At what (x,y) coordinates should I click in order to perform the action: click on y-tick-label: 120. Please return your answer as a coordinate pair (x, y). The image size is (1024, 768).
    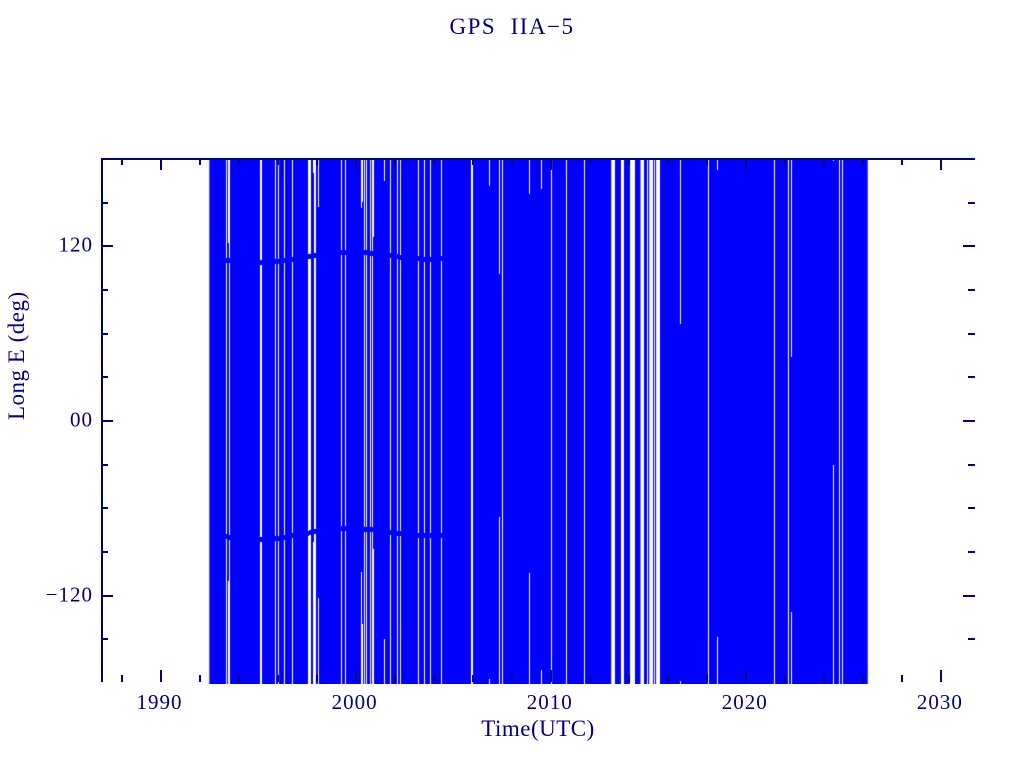
    Looking at the image, I should click on (75, 244).